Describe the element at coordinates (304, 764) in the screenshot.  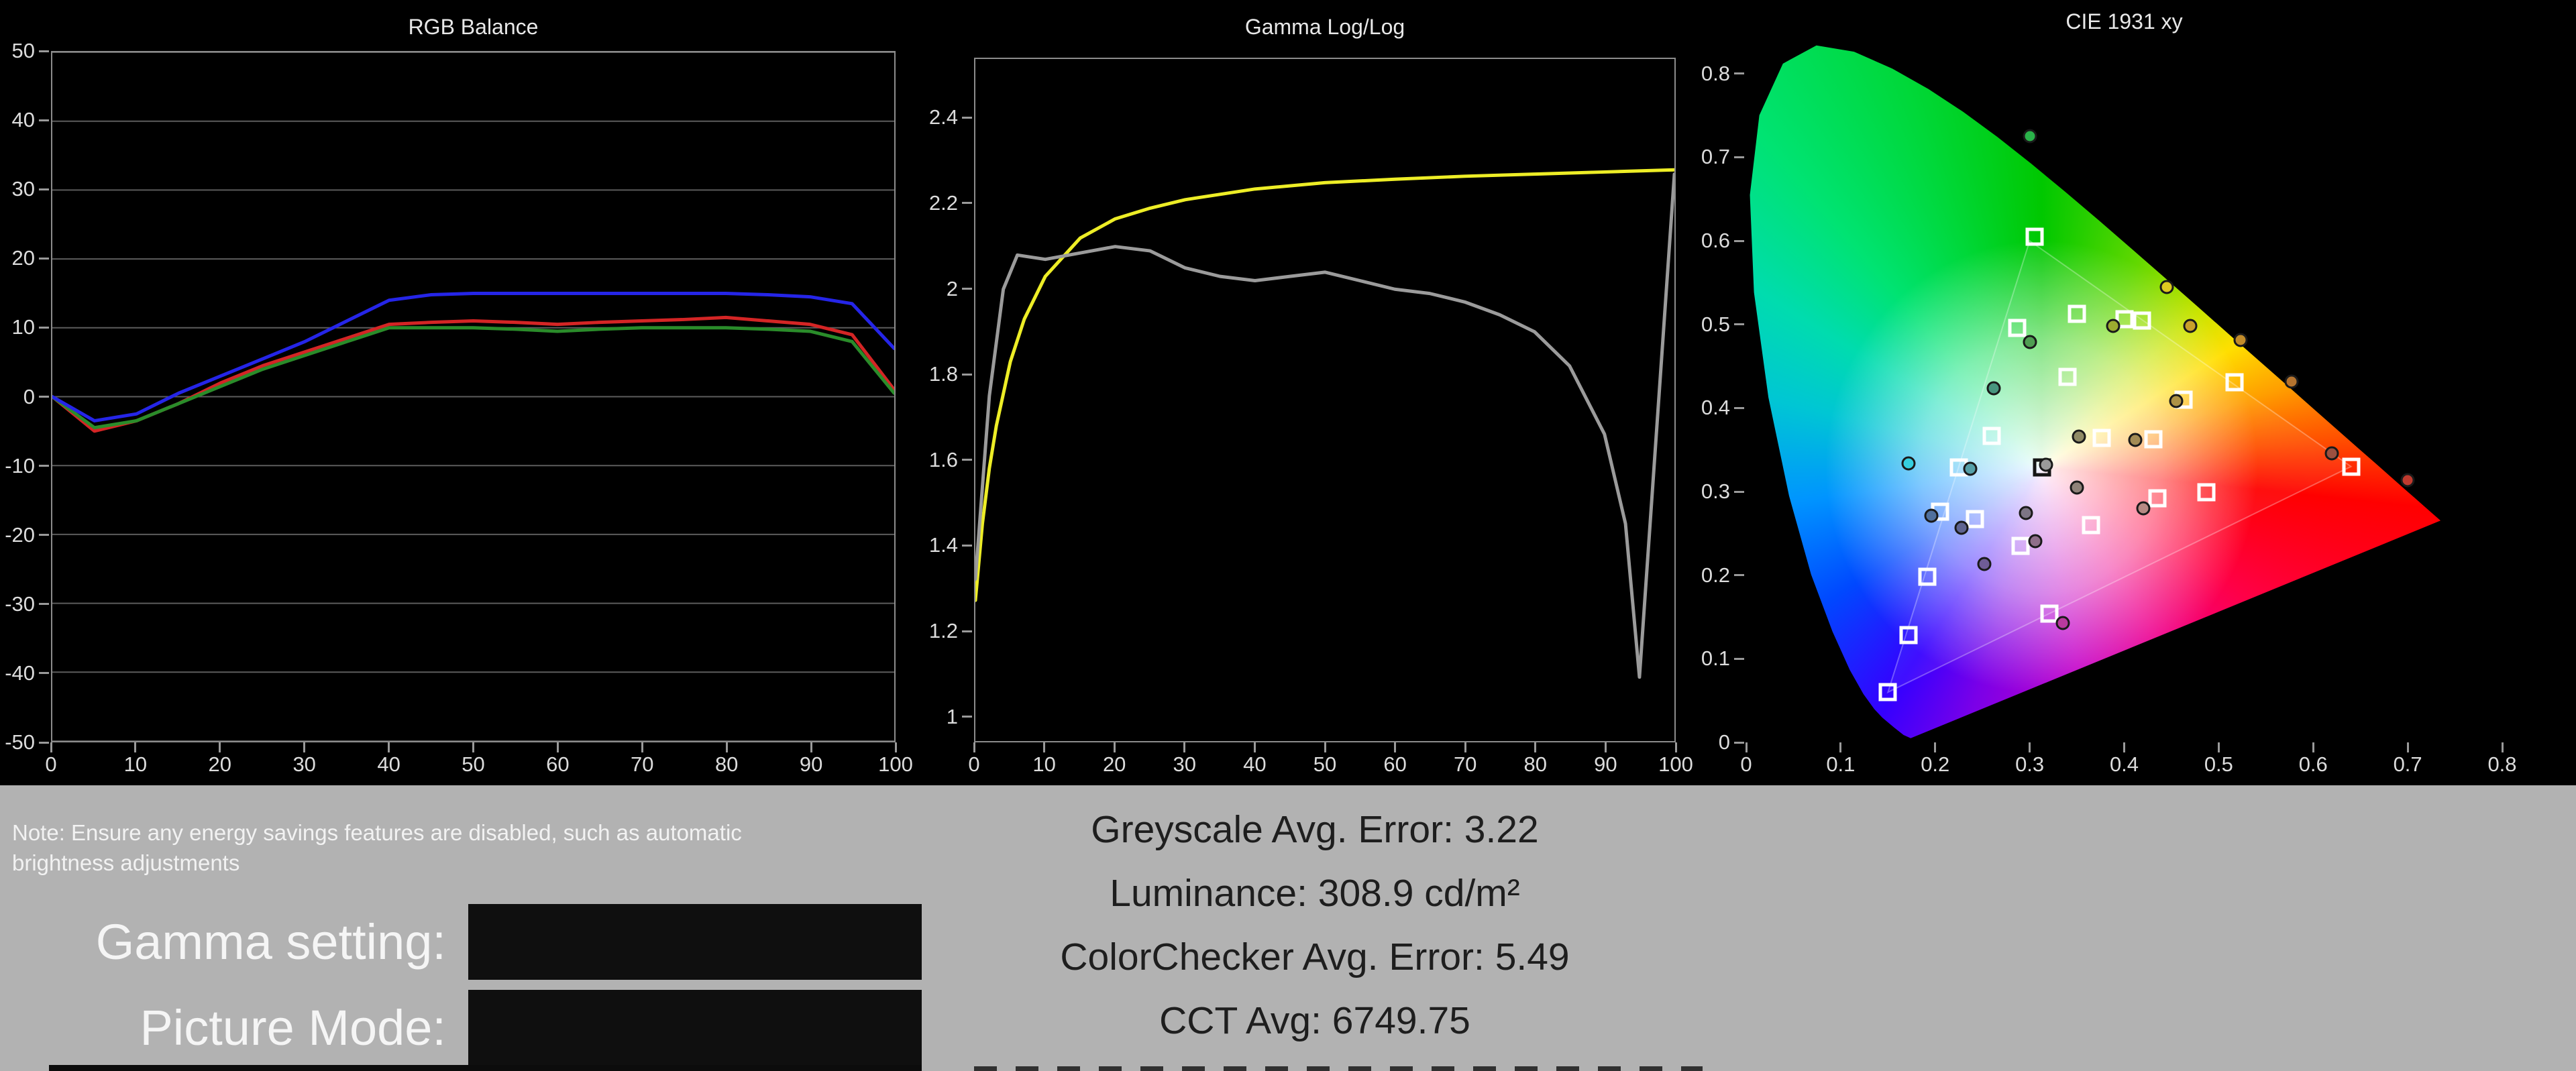
I see `rgb-balance-x-tick-label: 30` at that location.